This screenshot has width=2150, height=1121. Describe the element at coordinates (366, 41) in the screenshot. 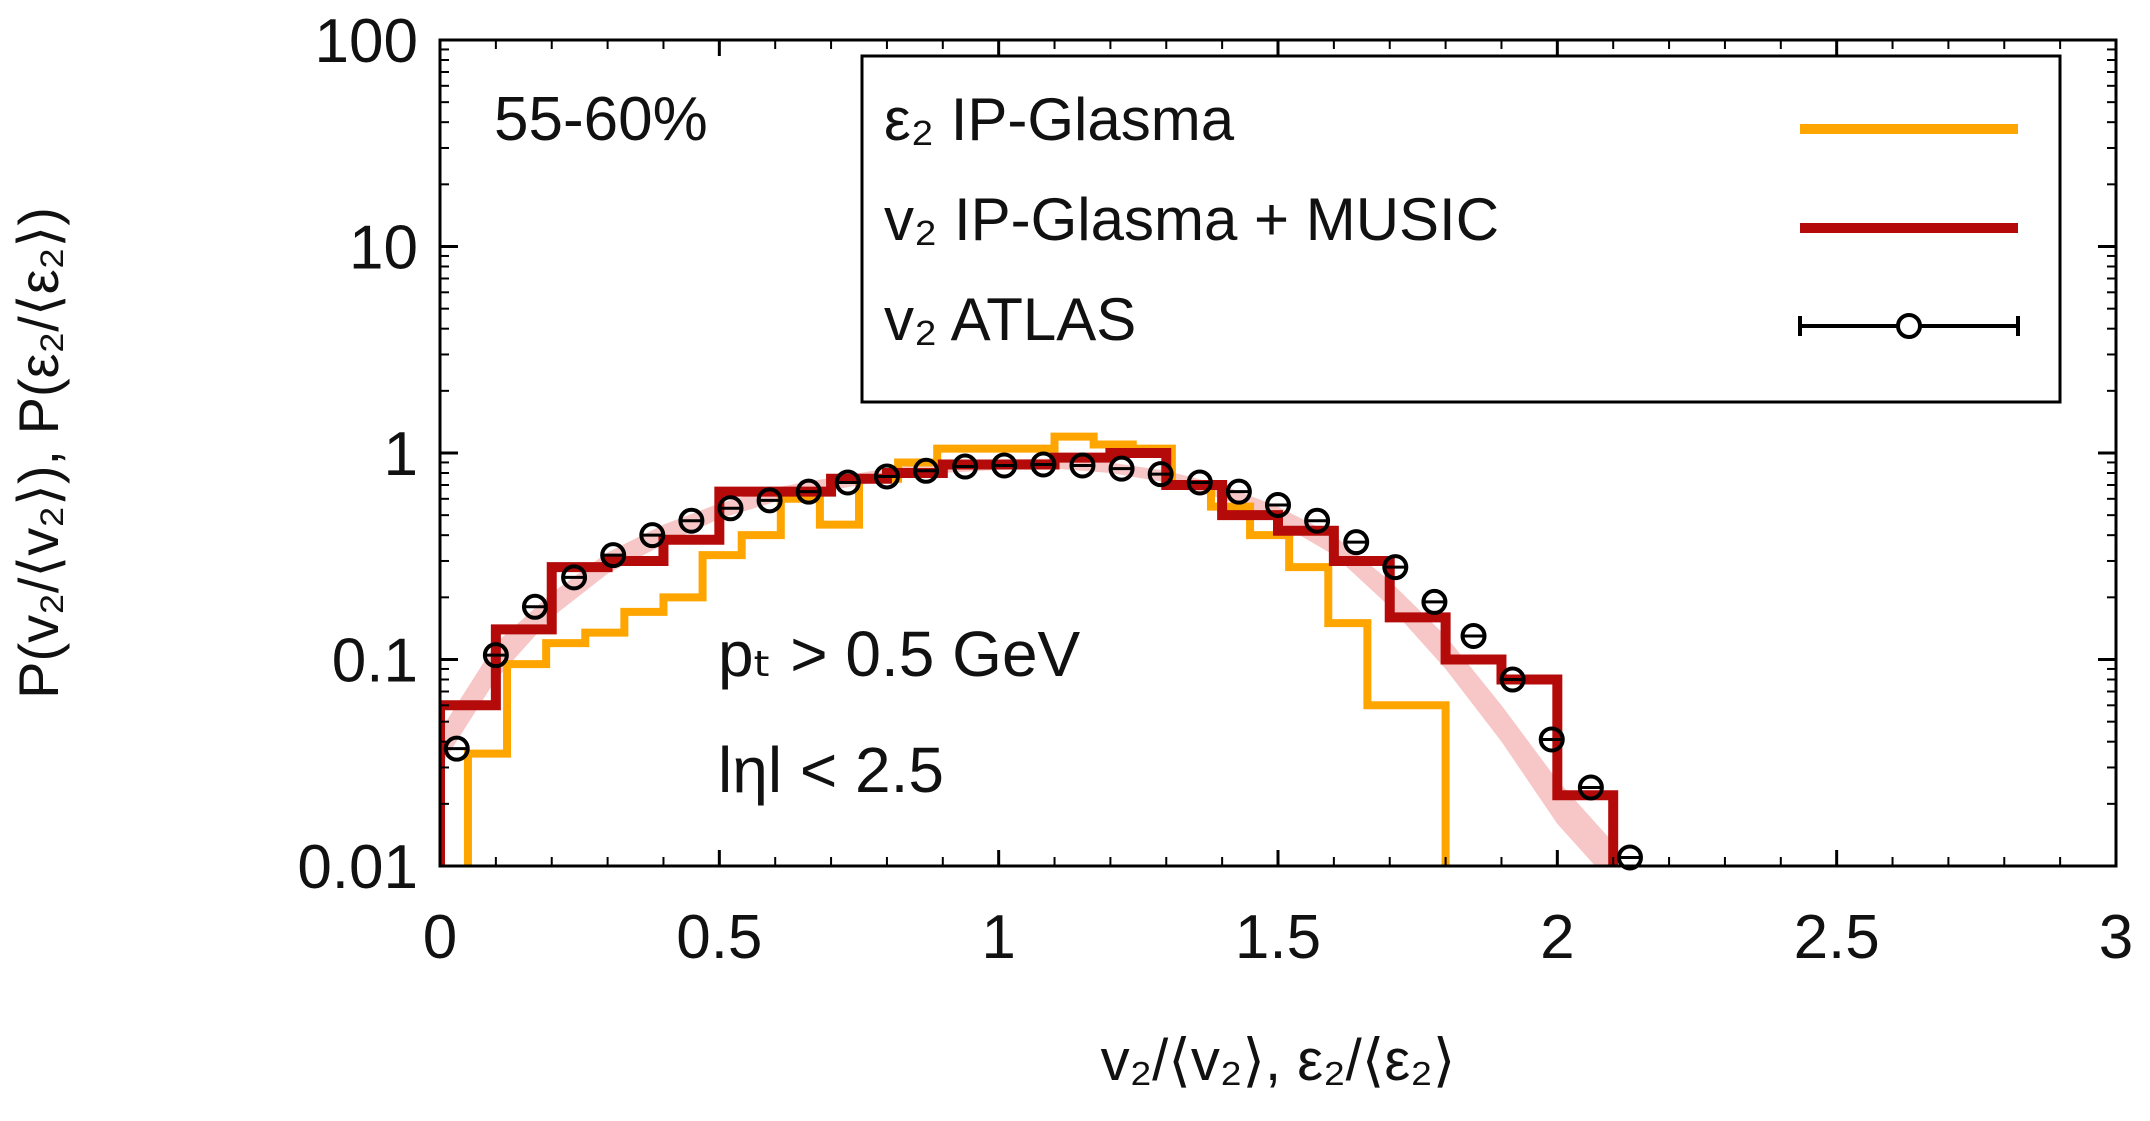

I see `y-tick-label: 100` at that location.